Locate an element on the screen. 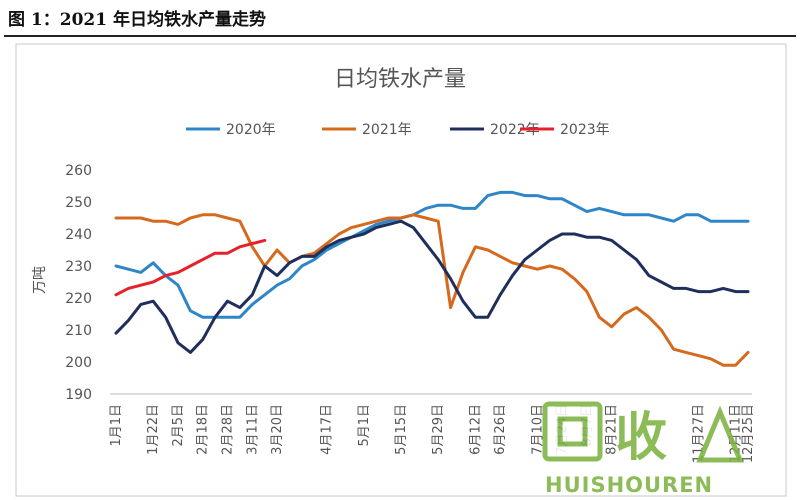 This screenshot has height=500, width=800. x-tick-label: 5月1日 is located at coordinates (364, 425).